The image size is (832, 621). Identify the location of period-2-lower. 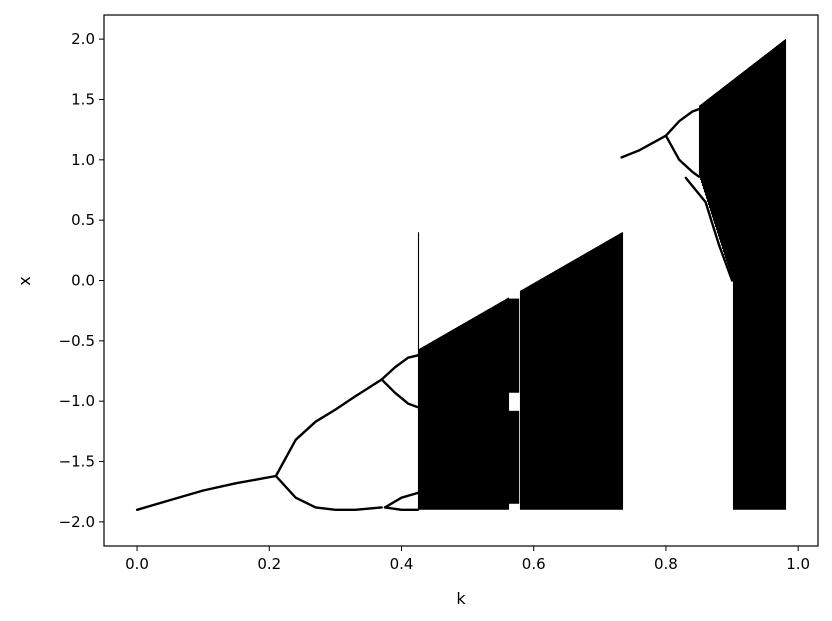
(328, 492).